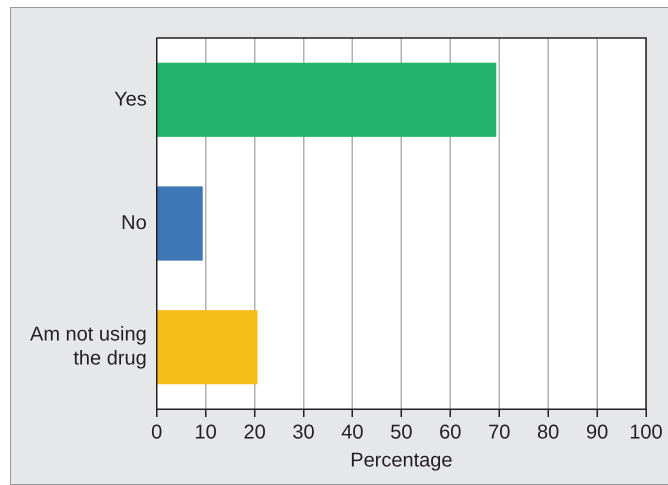 The width and height of the screenshot is (668, 485). What do you see at coordinates (205, 433) in the screenshot?
I see `x-tick-label: 10` at bounding box center [205, 433].